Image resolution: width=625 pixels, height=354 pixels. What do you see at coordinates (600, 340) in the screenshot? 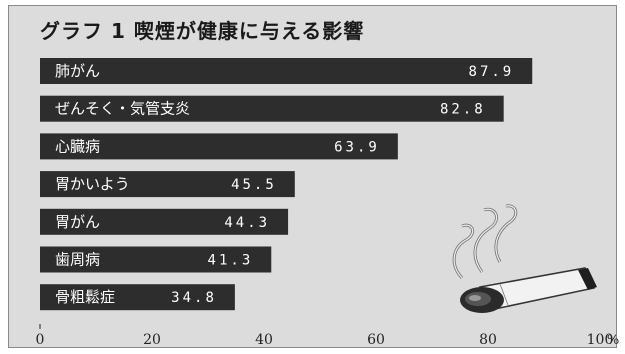
I see `x-tick-label: 100` at bounding box center [600, 340].